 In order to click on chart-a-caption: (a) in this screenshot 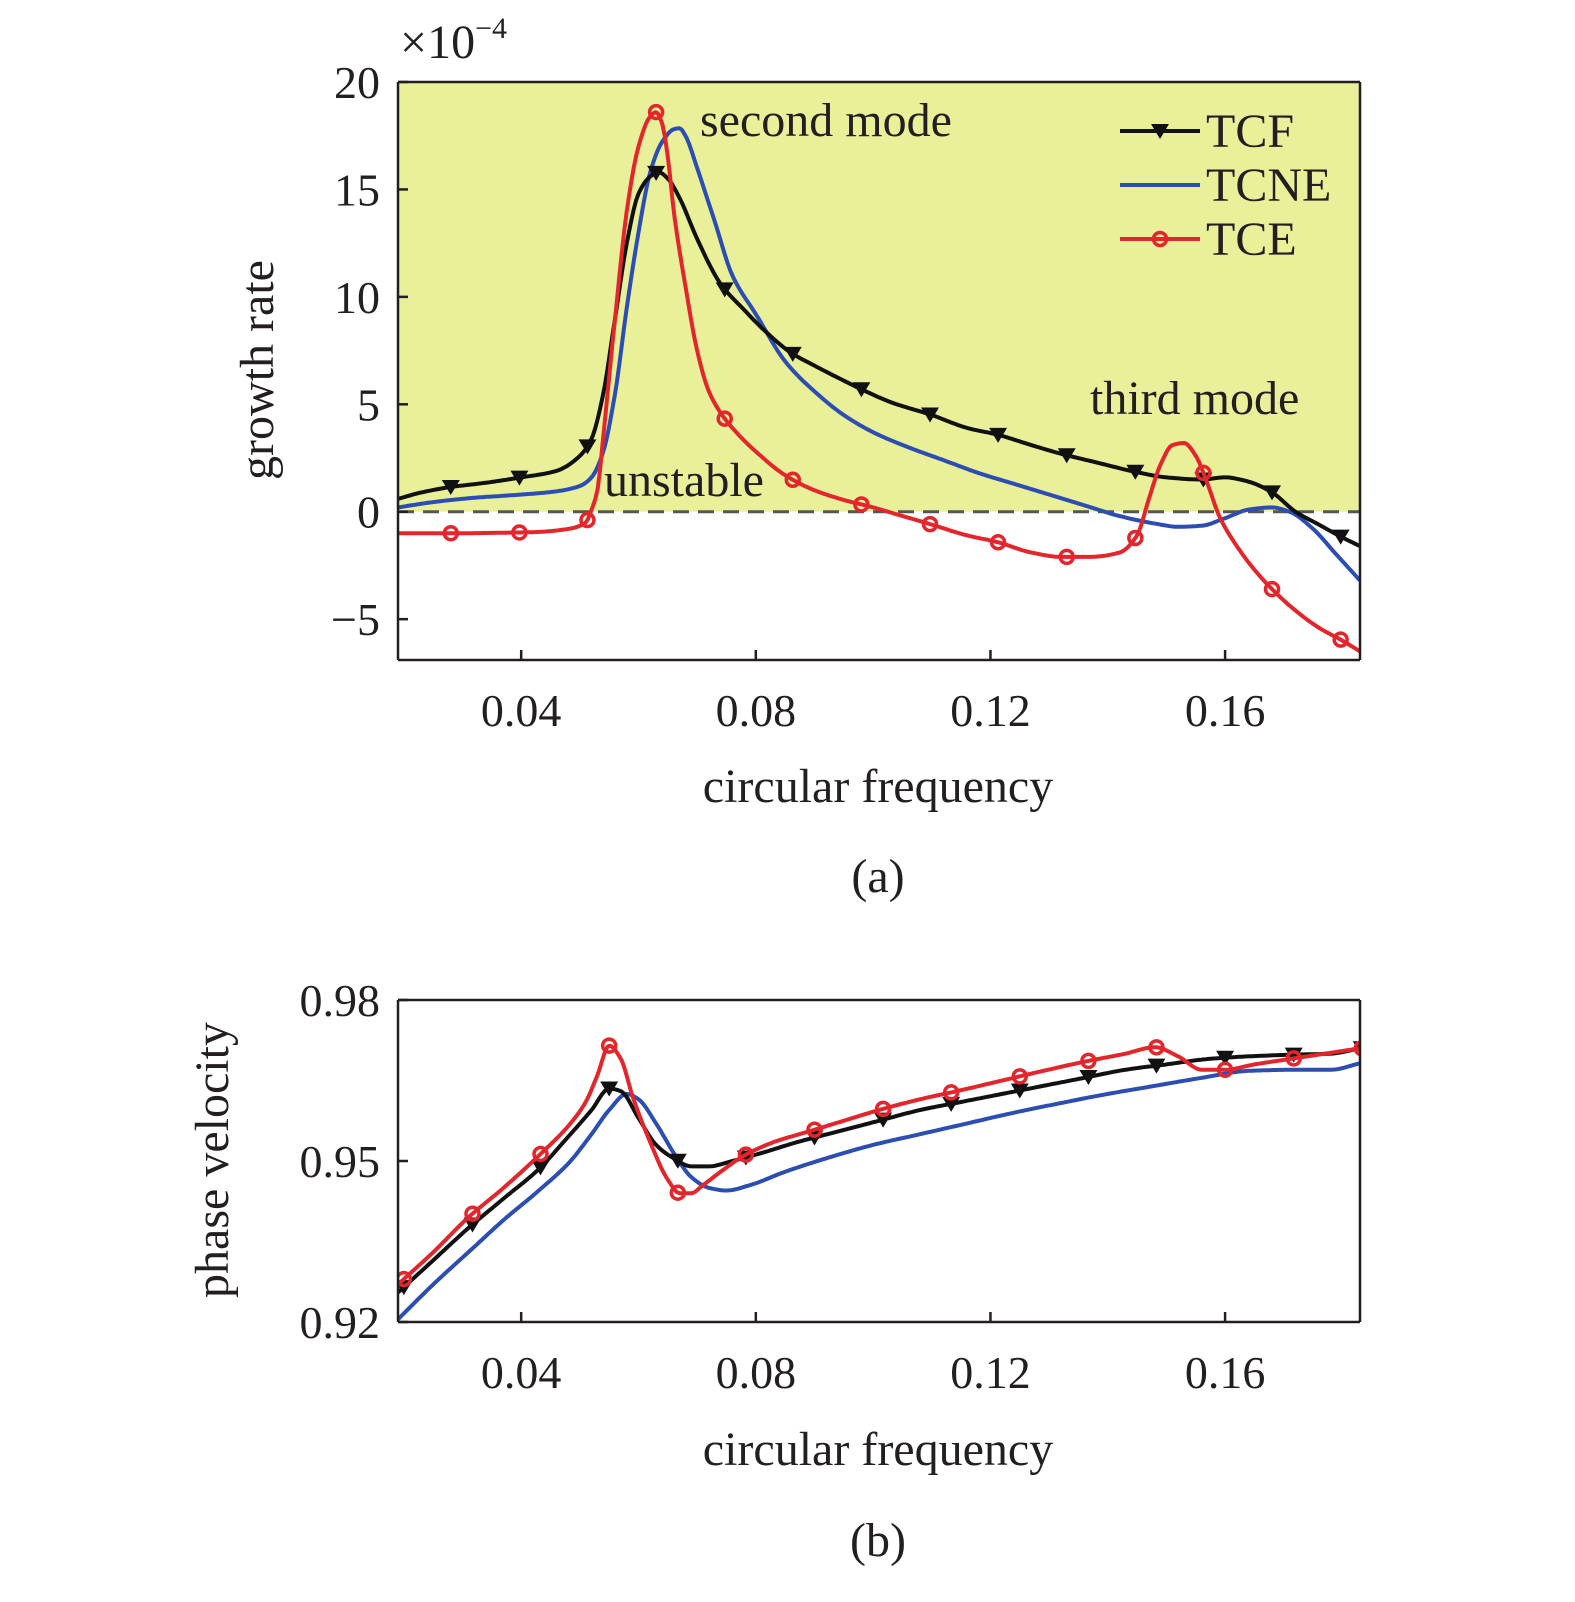, I will do `click(877, 876)`.